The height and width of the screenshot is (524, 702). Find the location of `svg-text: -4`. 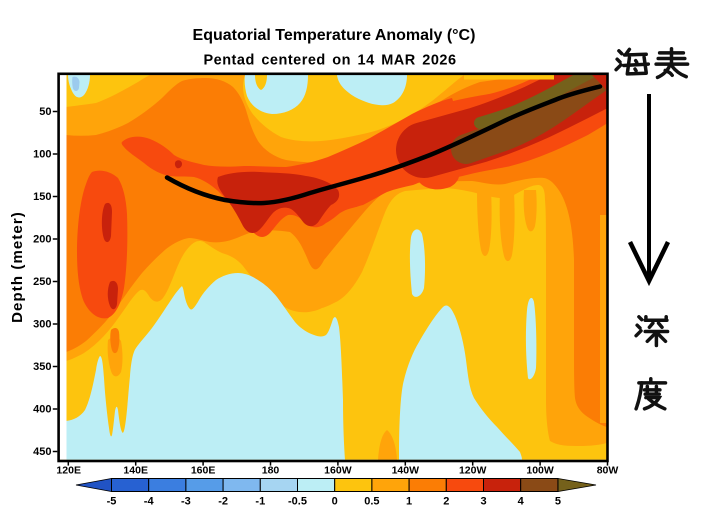

svg-text: -4 is located at coordinates (149, 502).